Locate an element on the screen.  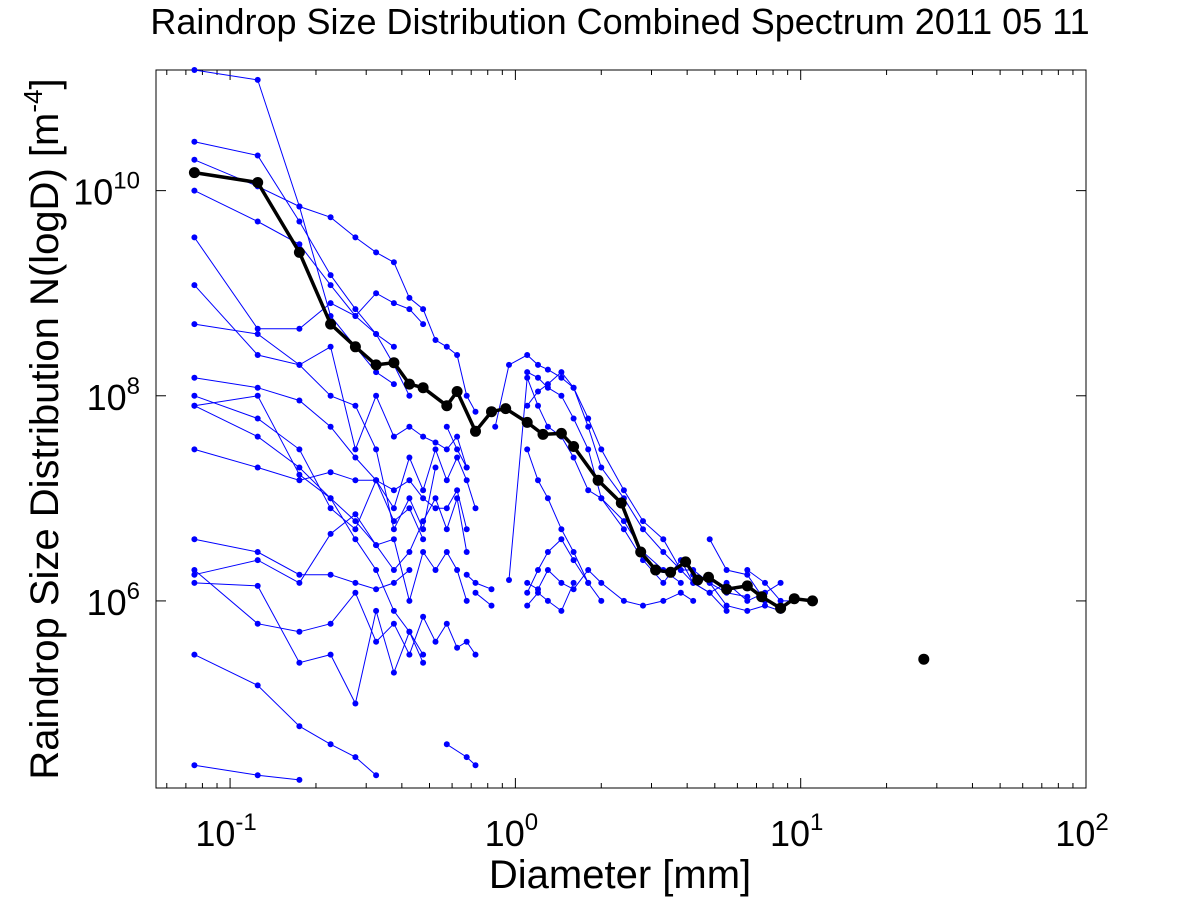
y-axis-label-text: Raindrop Size Distribution N(logD) [m is located at coordinates (45, 446).